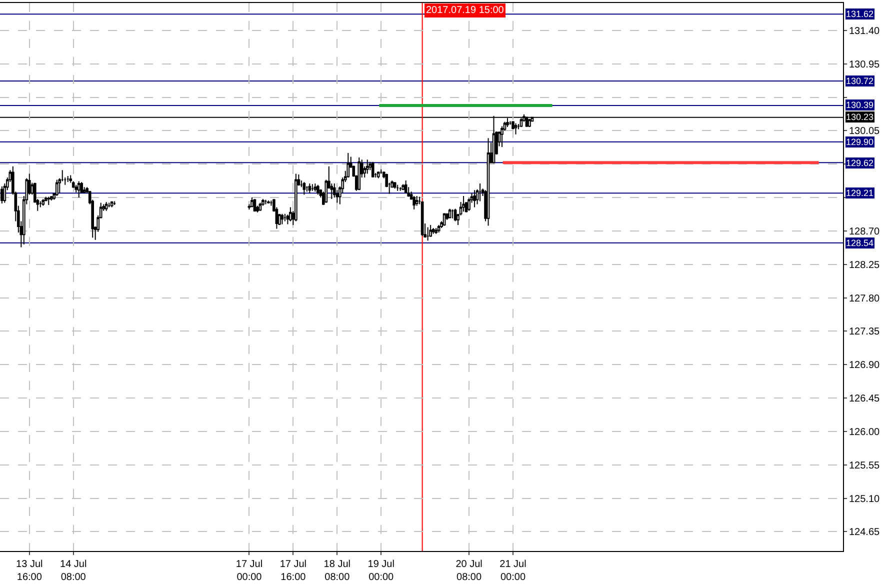  What do you see at coordinates (513, 571) in the screenshot?
I see `x-tick-label: 21 Jul 00:00` at bounding box center [513, 571].